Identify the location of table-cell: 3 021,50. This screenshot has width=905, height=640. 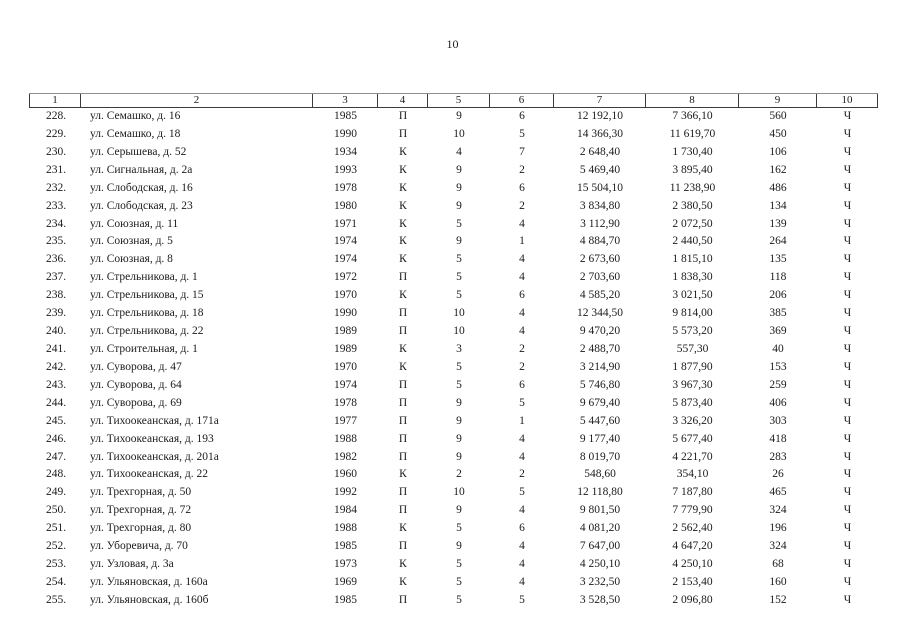
(692, 295).